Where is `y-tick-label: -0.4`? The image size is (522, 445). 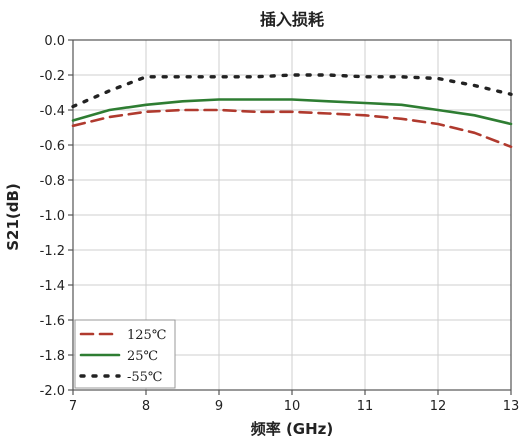
y-tick-label: -0.4 is located at coordinates (52, 111).